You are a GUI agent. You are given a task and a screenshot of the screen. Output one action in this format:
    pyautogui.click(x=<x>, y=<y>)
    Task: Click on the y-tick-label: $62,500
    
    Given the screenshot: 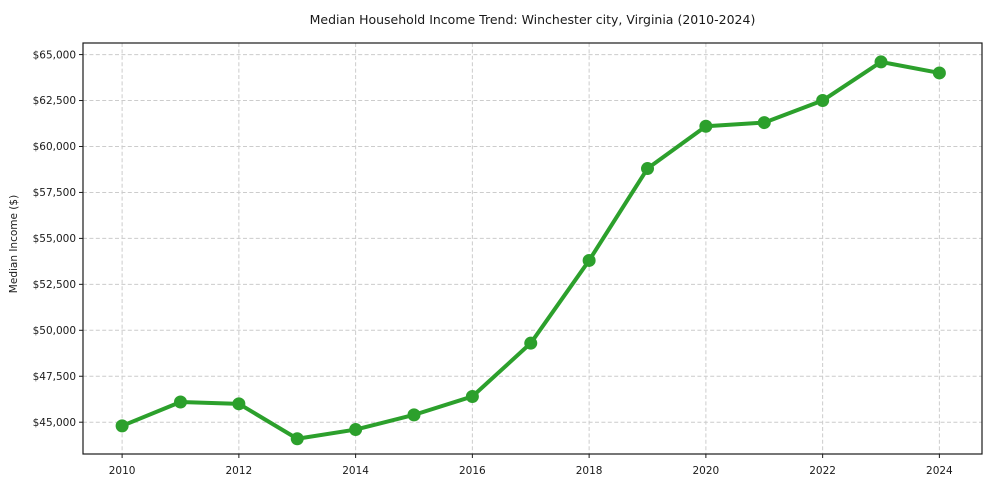 What is the action you would take?
    pyautogui.click(x=54, y=101)
    